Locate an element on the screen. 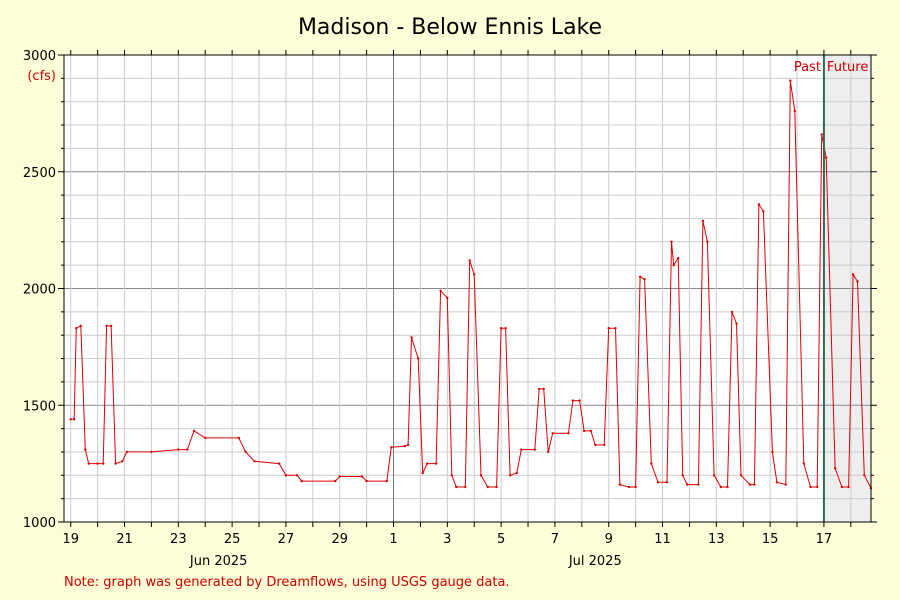 This screenshot has width=900, height=600. y-axis-unit: (cfs) is located at coordinates (41, 76).